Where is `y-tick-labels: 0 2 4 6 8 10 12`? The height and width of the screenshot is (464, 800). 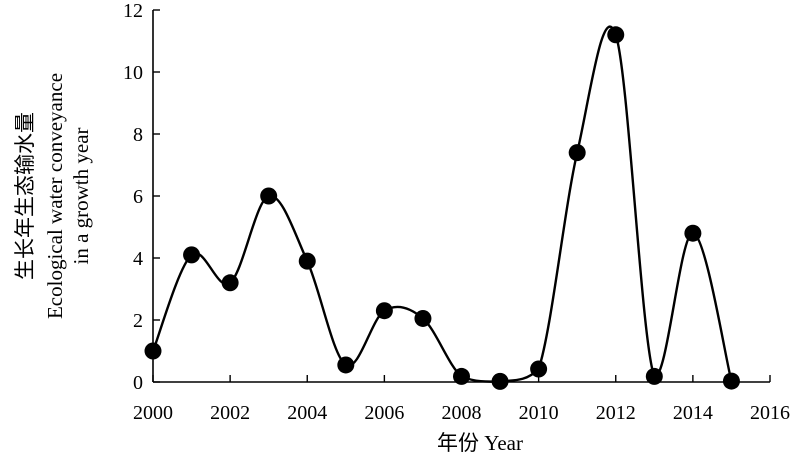 y-tick-labels: 0 2 4 6 8 10 12 is located at coordinates (133, 197).